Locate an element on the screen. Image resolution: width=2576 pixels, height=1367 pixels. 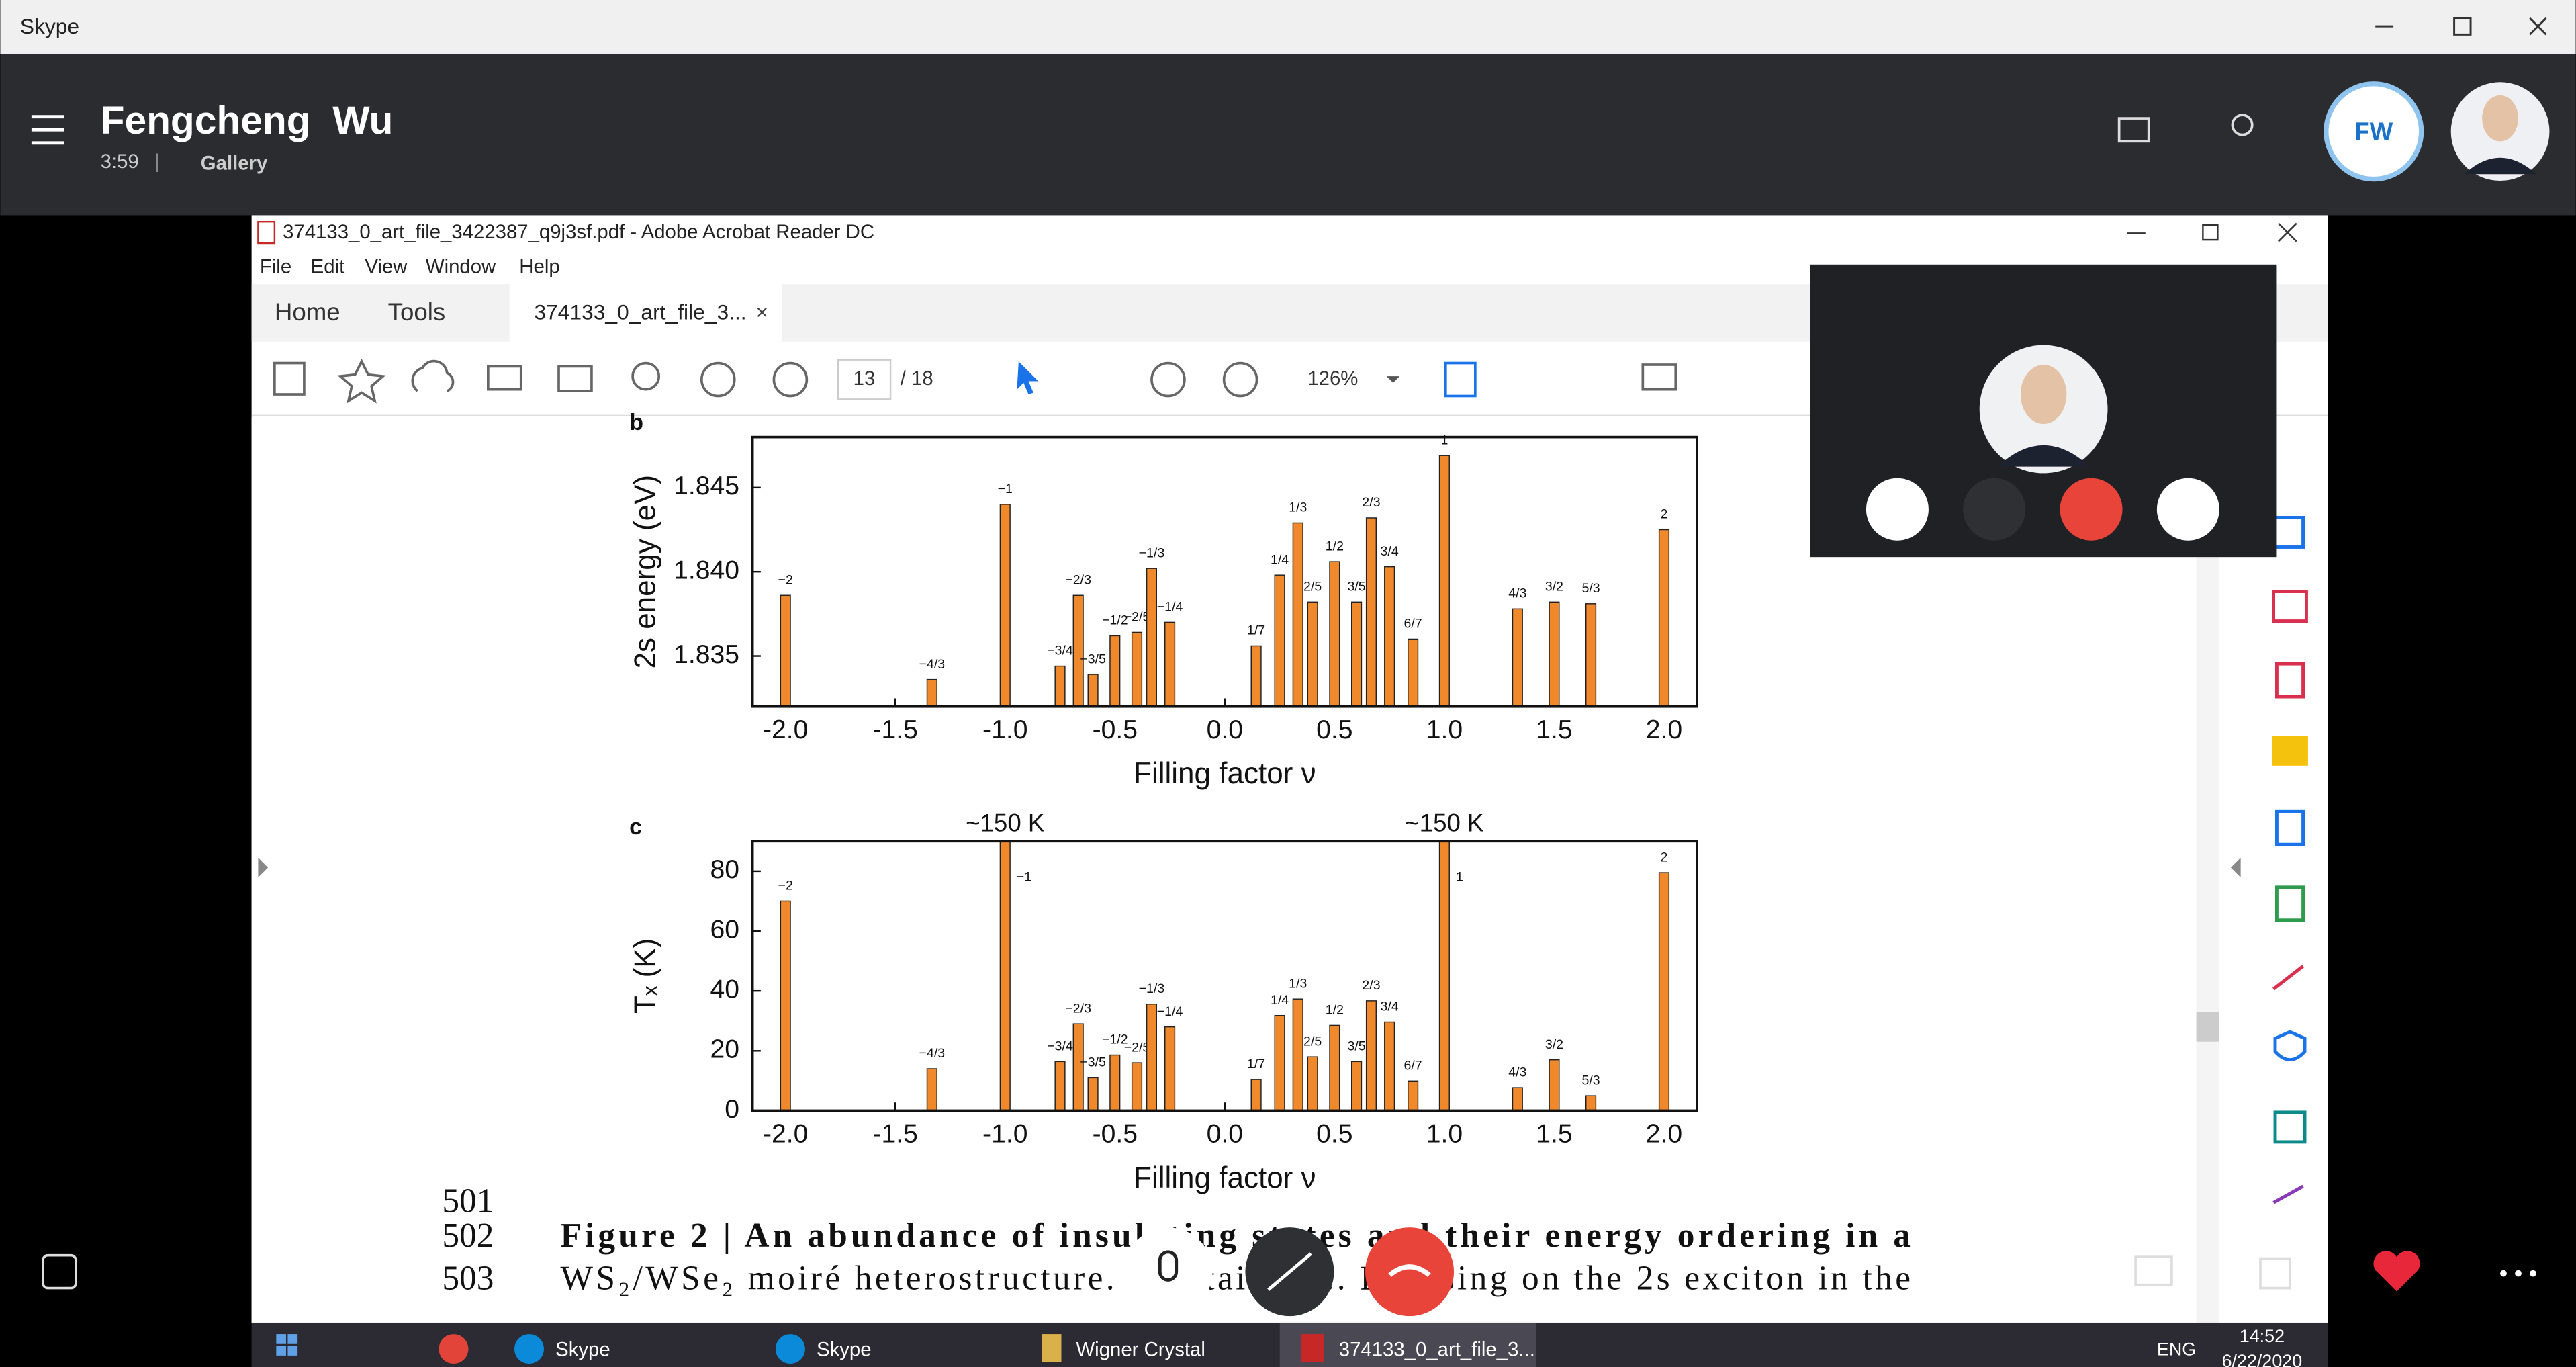
language: ENG is located at coordinates (2176, 1349).